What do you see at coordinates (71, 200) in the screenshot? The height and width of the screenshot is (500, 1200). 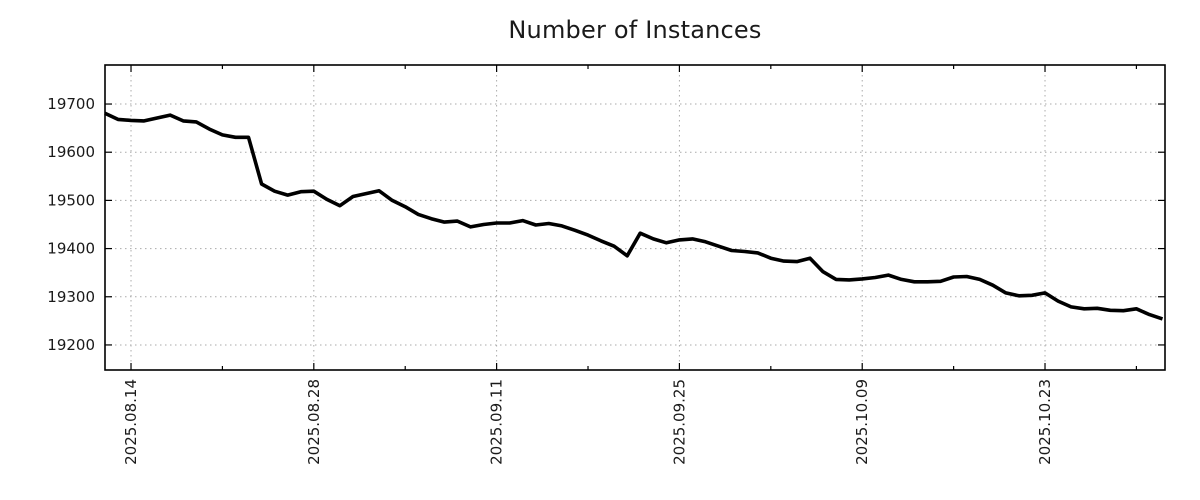 I see `y-tick-label: 19500` at bounding box center [71, 200].